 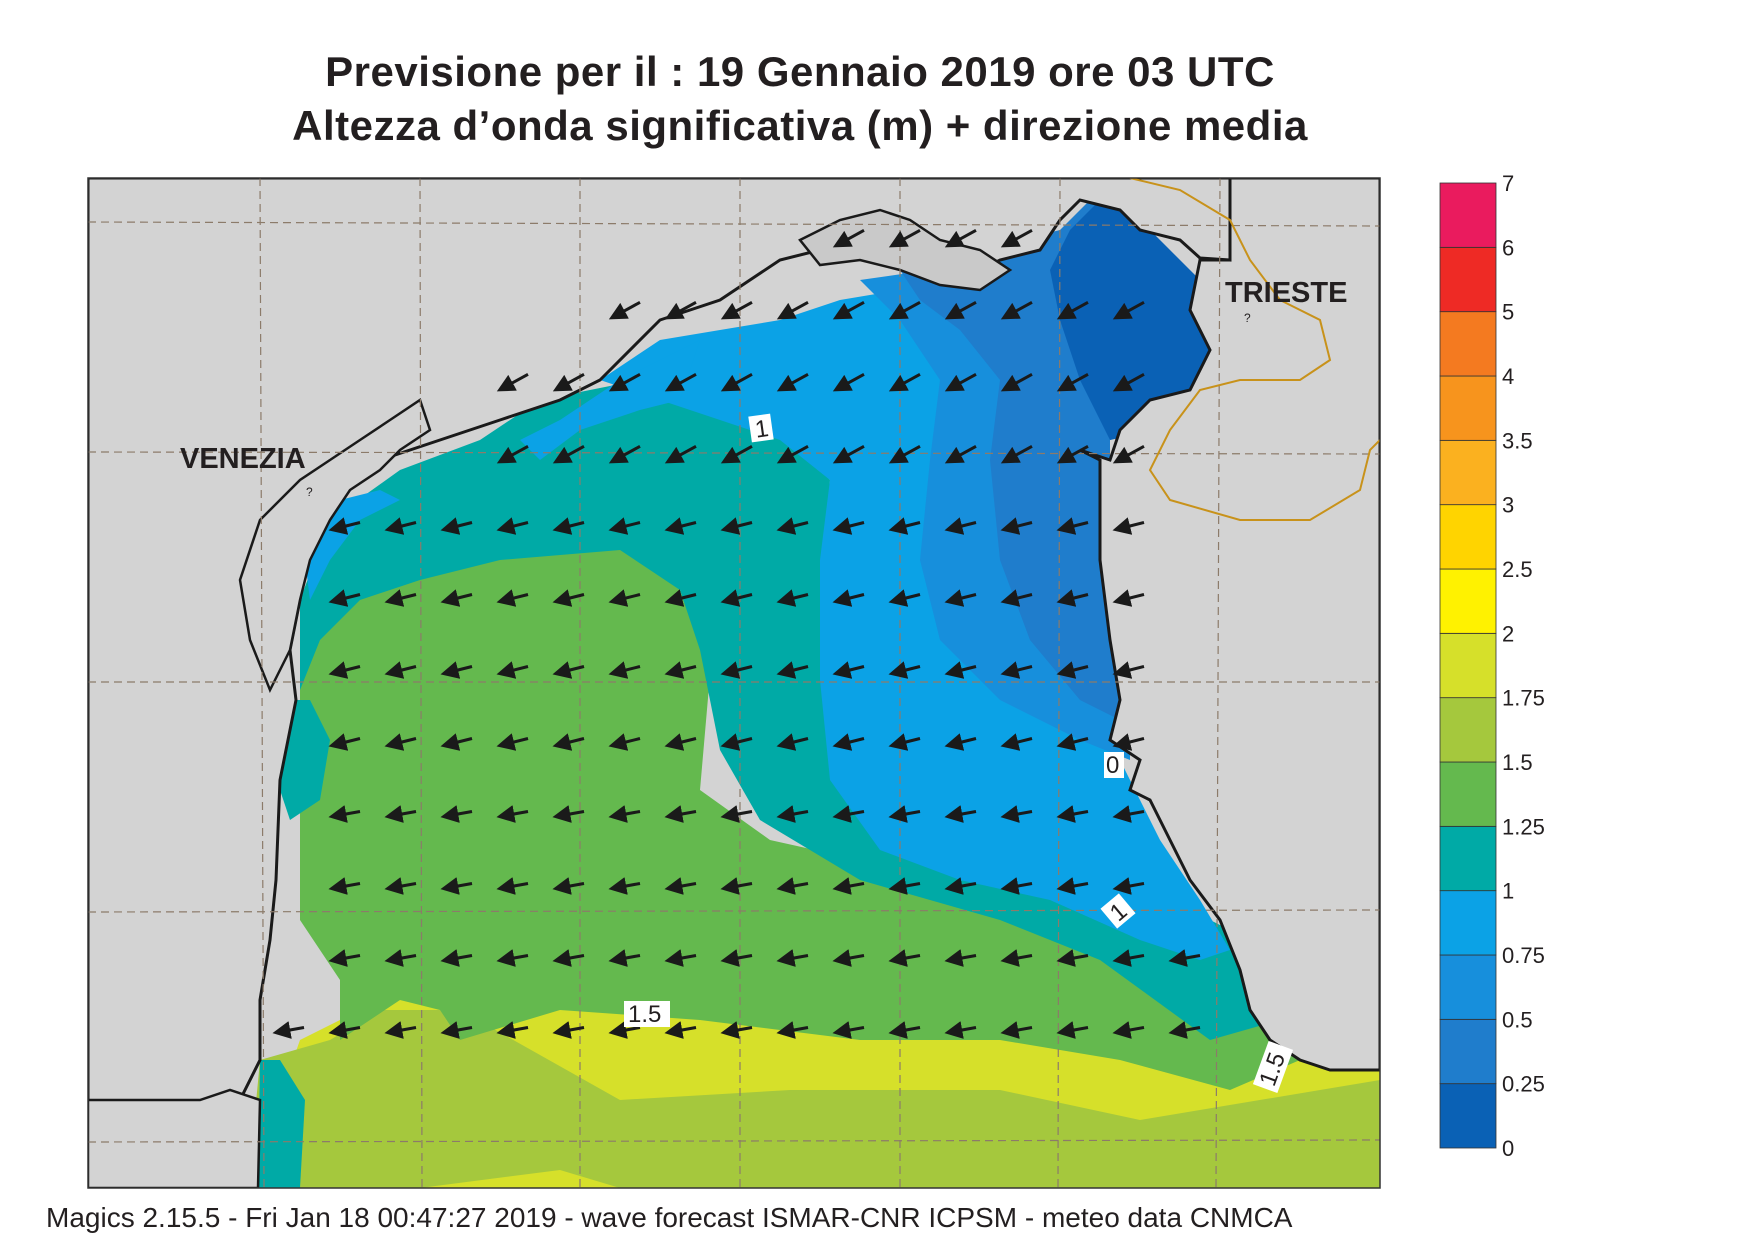 What do you see at coordinates (1508, 312) in the screenshot?
I see `legend-tick-label: 5` at bounding box center [1508, 312].